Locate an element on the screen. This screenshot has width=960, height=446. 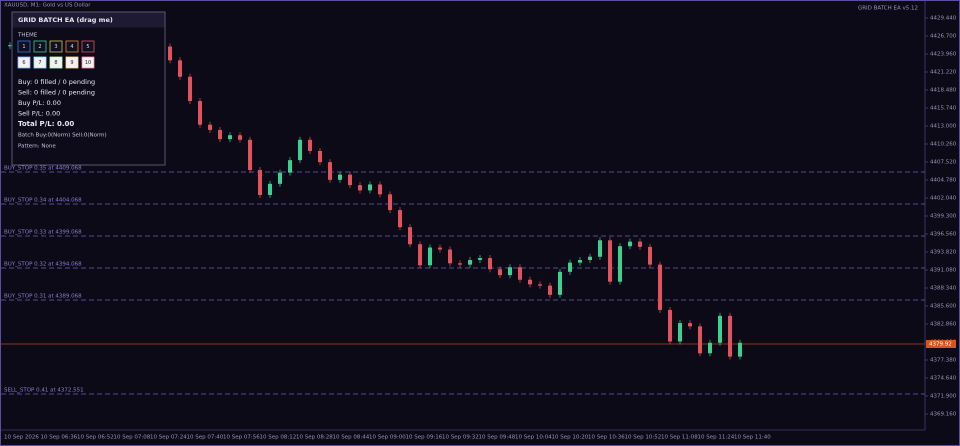
theme-button-label: 10 is located at coordinates (88, 63).